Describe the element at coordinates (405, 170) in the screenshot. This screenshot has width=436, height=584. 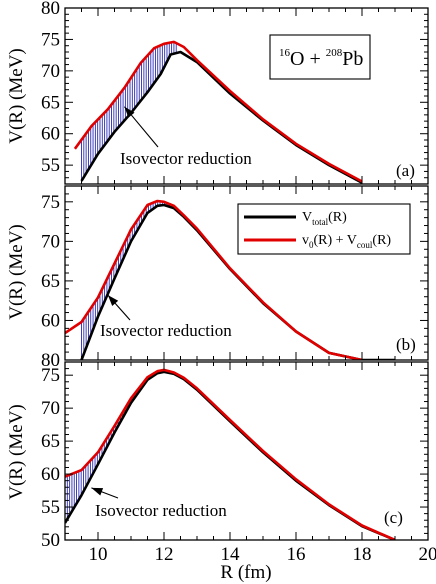
I see `panel-label-a: (a)` at that location.